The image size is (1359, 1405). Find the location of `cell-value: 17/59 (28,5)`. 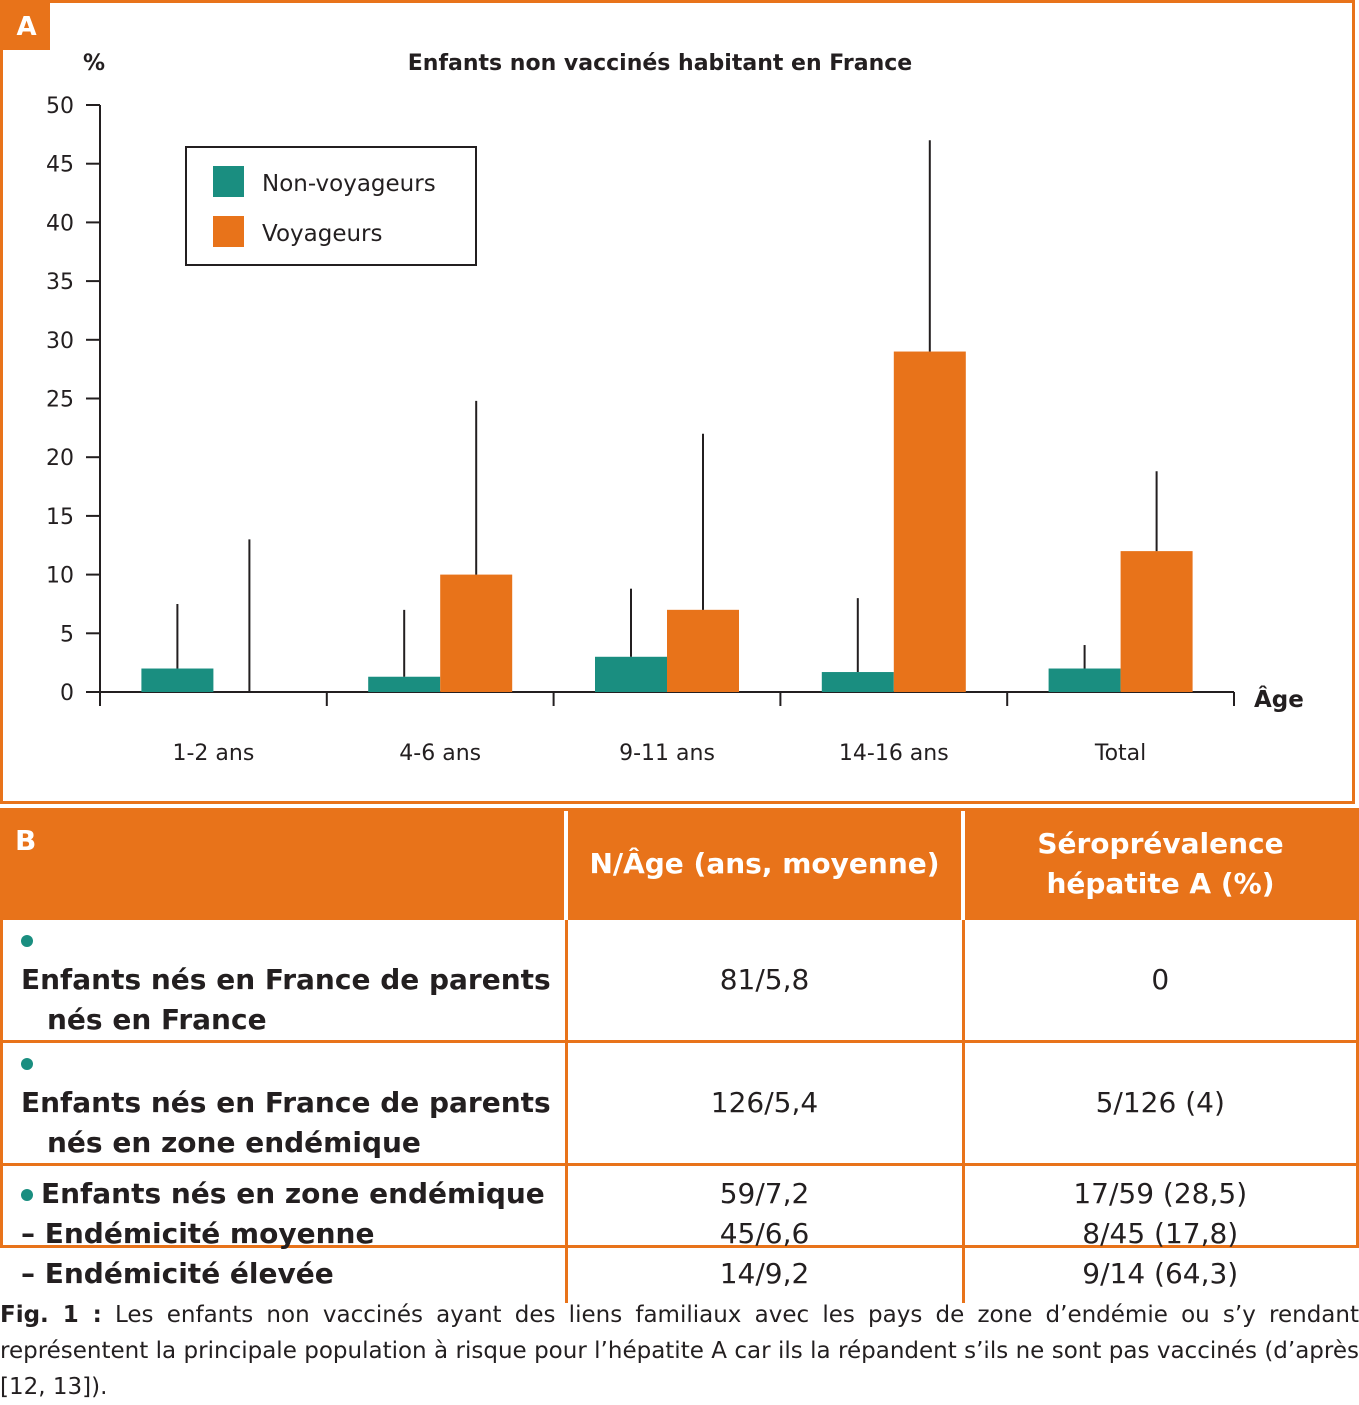

cell-value: 17/59 (28,5) is located at coordinates (1160, 1194).